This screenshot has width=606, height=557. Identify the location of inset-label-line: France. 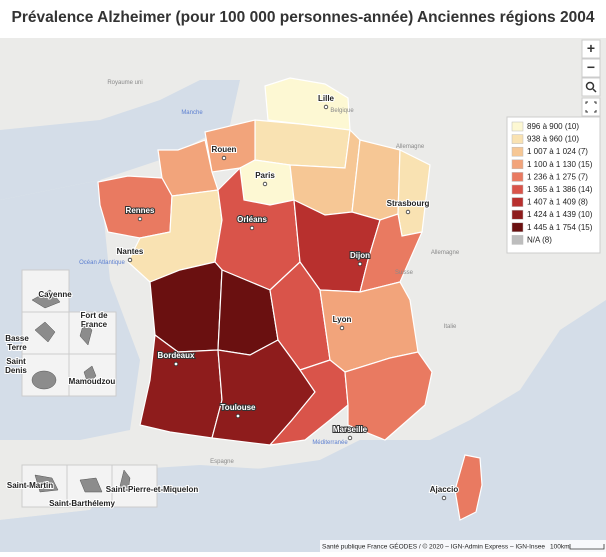
(94, 324).